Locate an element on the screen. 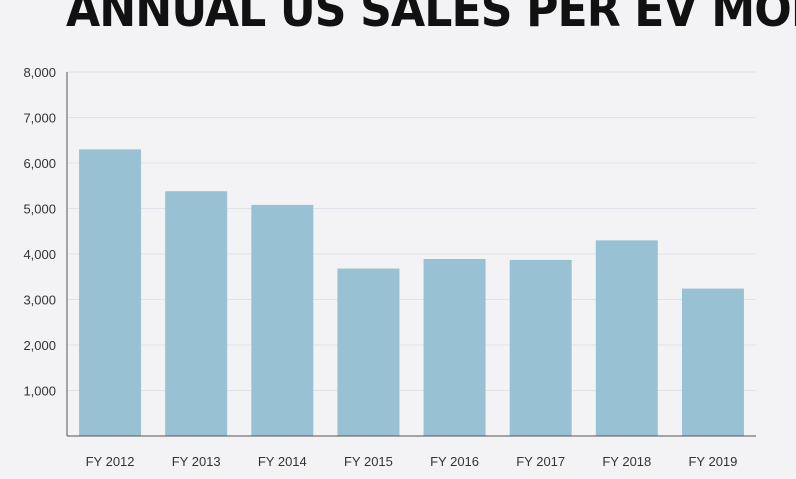 This screenshot has width=796, height=479. y-tick-label: 1,000 is located at coordinates (39, 391).